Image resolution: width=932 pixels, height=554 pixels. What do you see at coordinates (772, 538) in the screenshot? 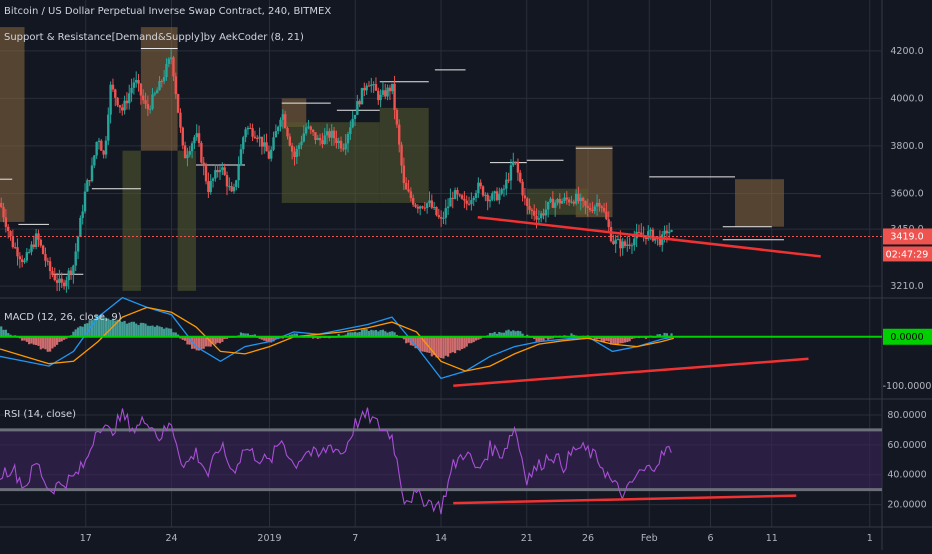
I see `x-tick-label: 11` at bounding box center [772, 538].